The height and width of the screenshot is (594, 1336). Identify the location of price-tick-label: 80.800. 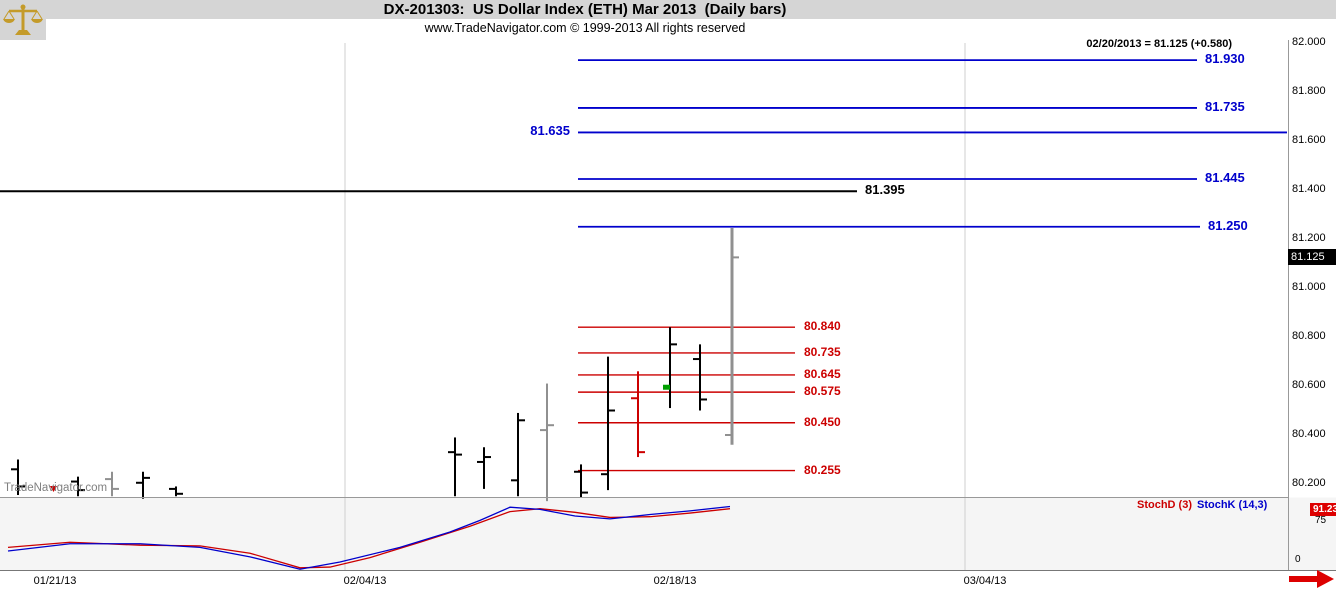
(1309, 336).